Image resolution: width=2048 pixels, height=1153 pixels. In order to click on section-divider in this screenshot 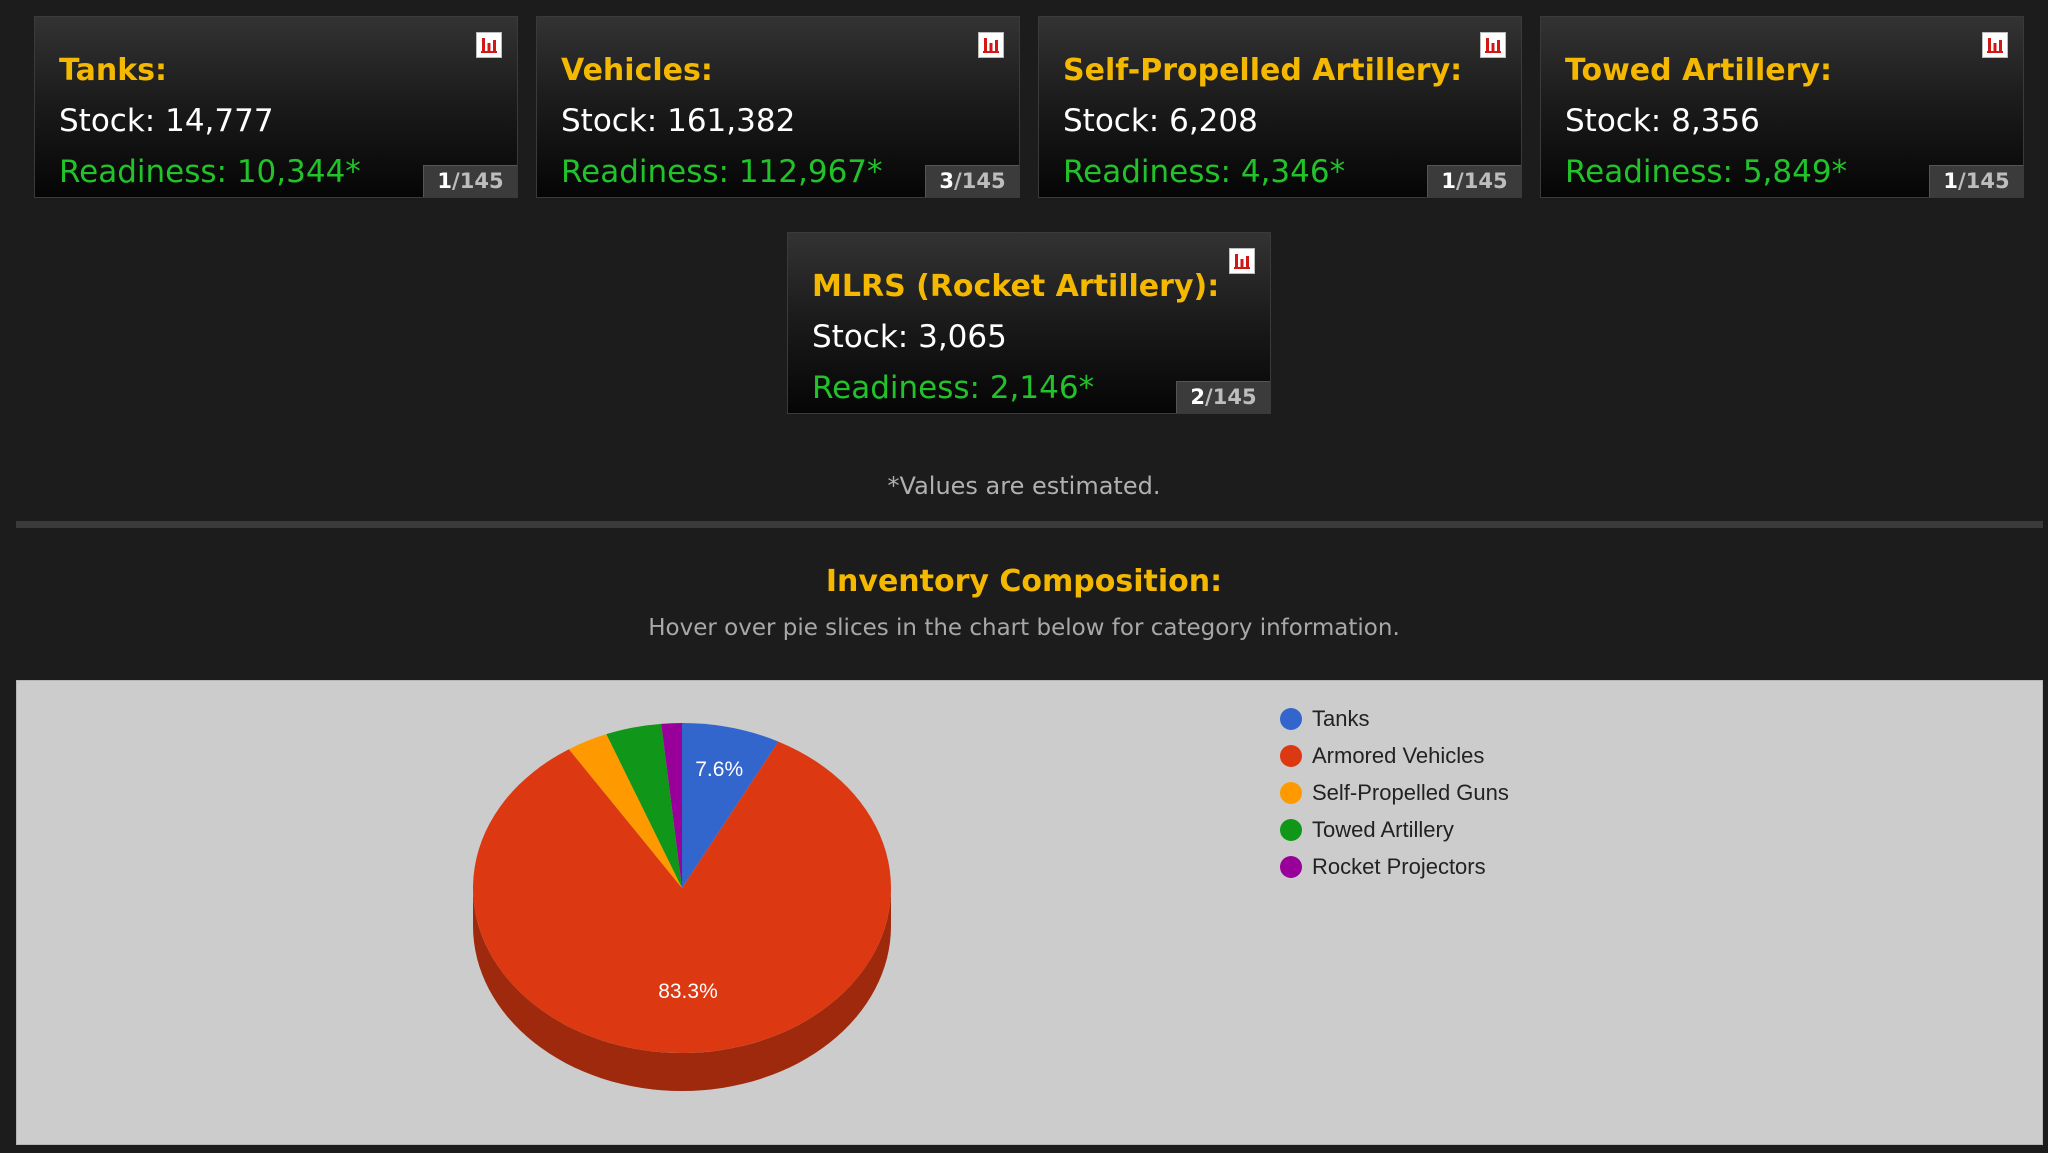, I will do `click(1029, 524)`.